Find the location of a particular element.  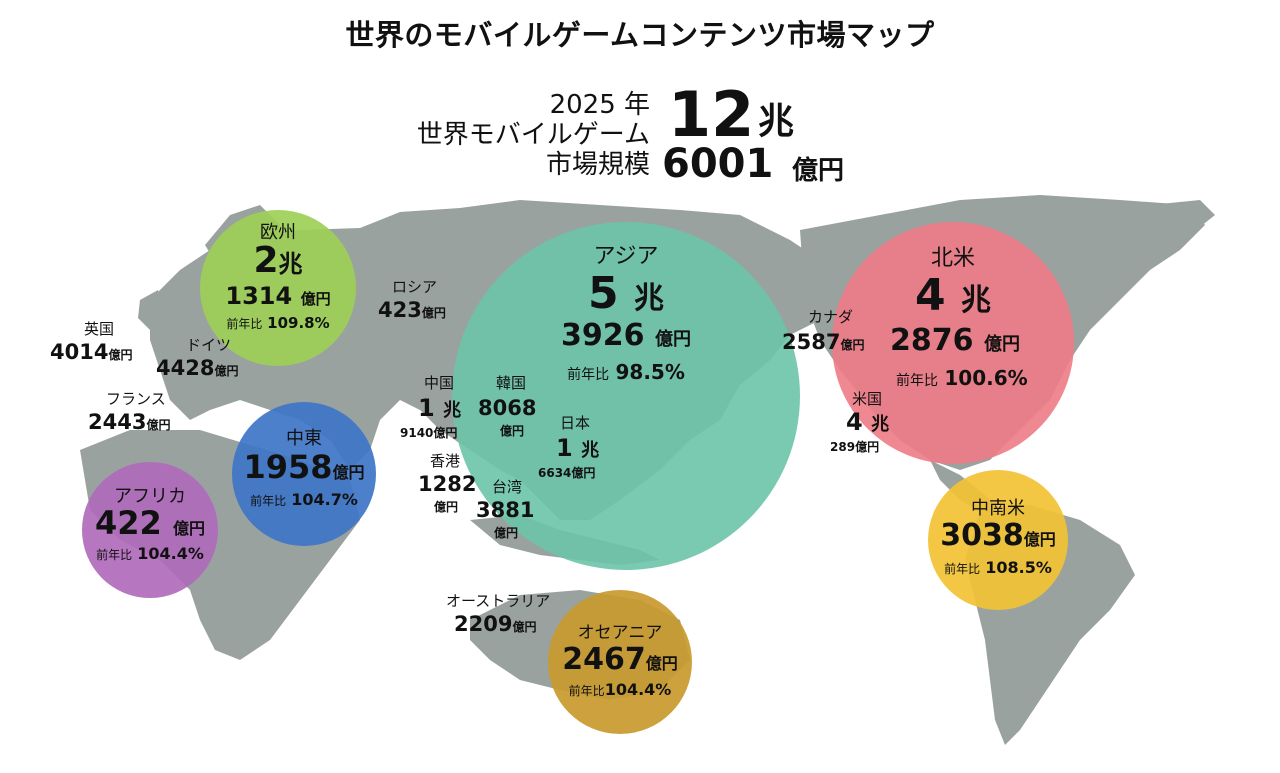

country-cho-usa: 4 兆 is located at coordinates (867, 422).